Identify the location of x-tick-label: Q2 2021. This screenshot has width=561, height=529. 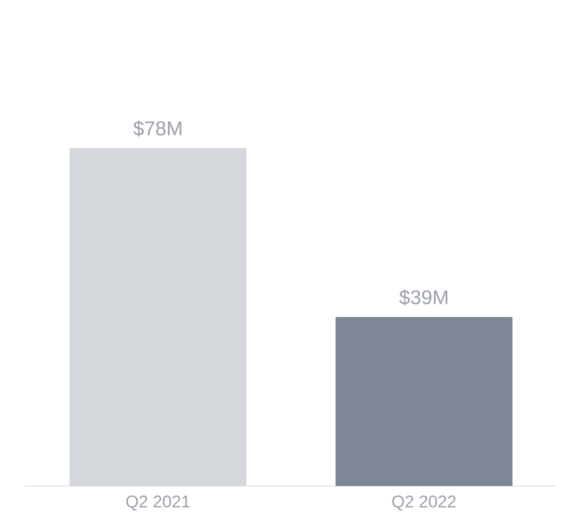
(158, 503).